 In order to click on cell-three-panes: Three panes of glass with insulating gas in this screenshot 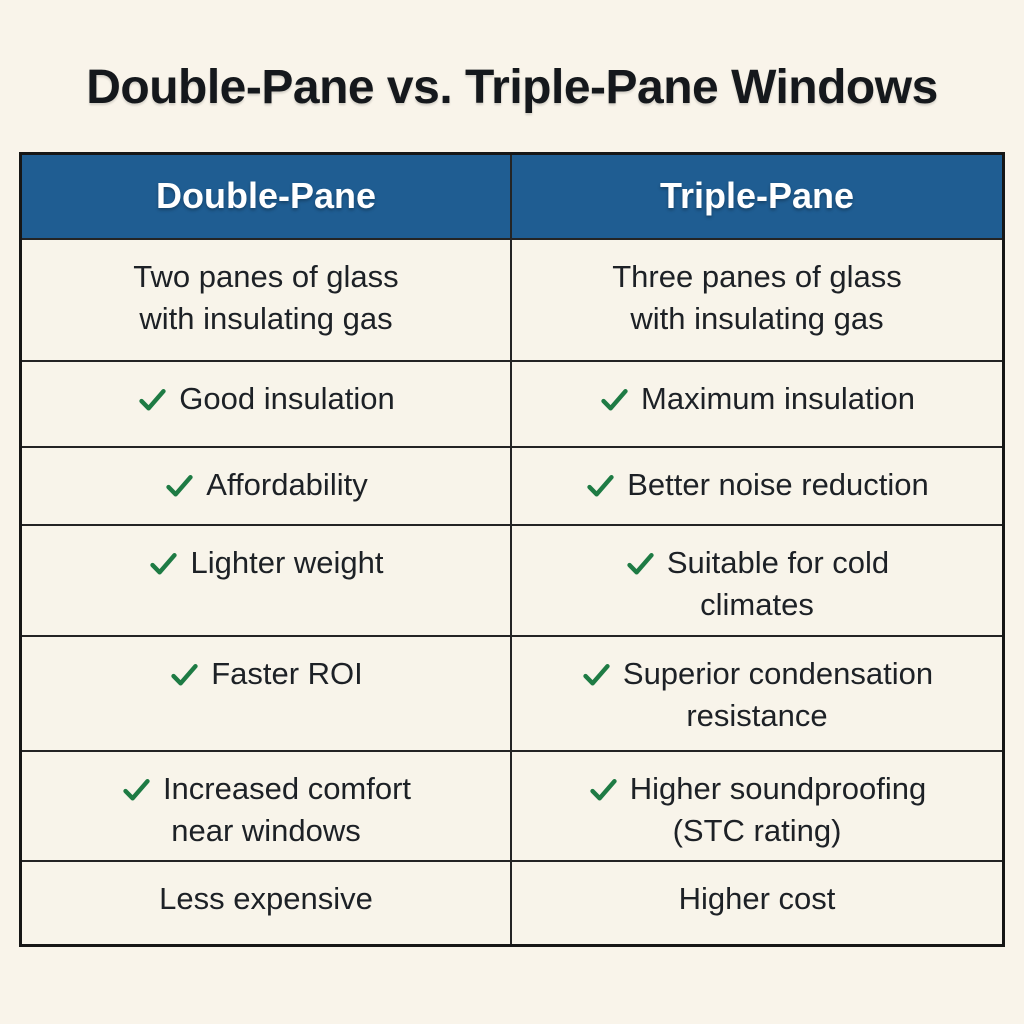, I will do `click(757, 301)`.